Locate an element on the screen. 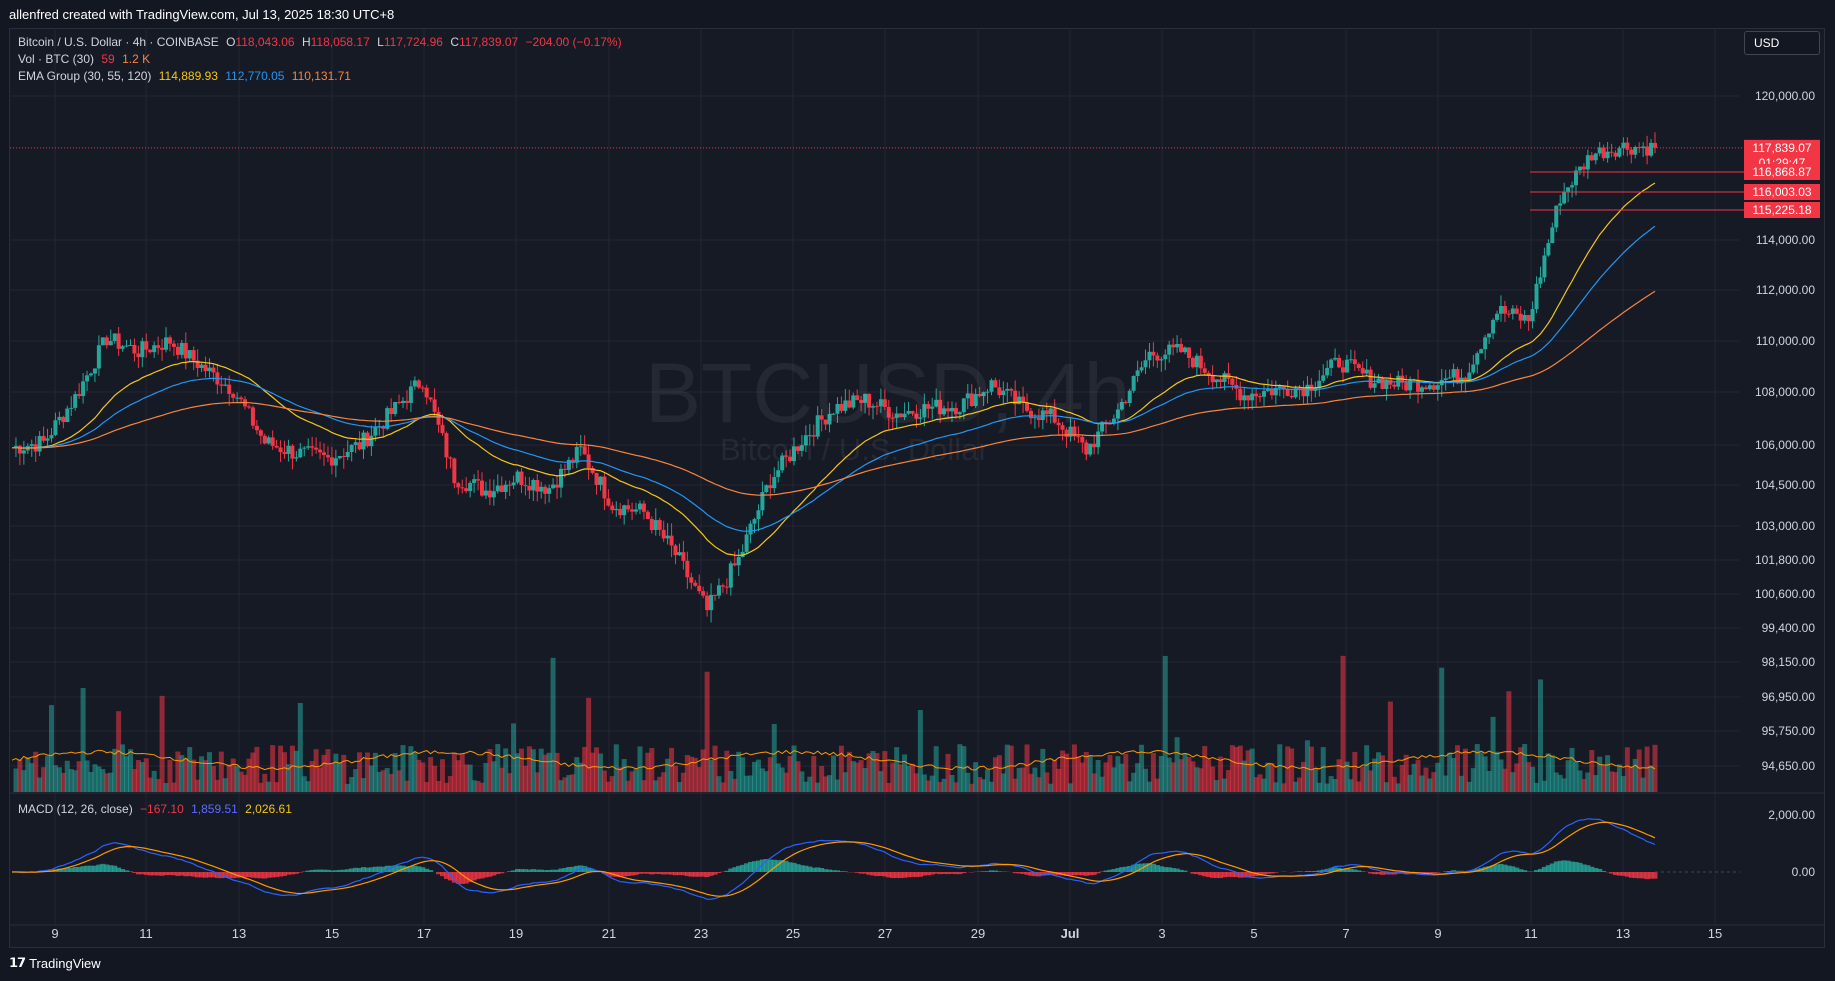 The width and height of the screenshot is (1835, 981). volume-legend: Vol · BTC (30) 59 1.2 K is located at coordinates (86, 59).